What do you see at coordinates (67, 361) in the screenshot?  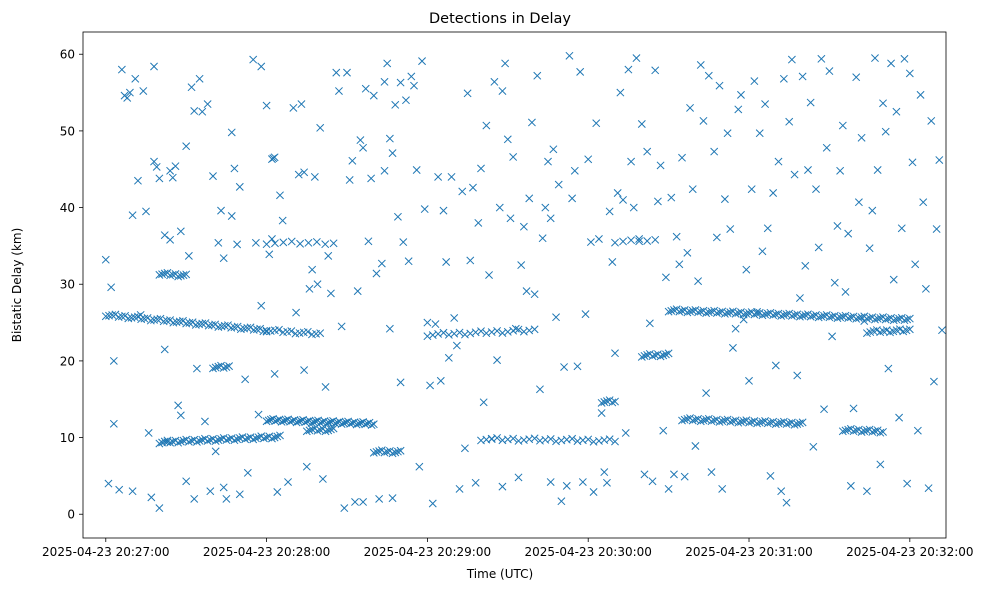 I see `y-tick-label: 20` at bounding box center [67, 361].